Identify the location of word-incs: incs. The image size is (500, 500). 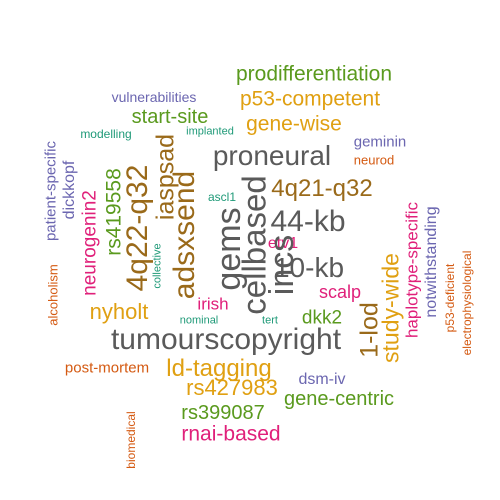
(282, 265).